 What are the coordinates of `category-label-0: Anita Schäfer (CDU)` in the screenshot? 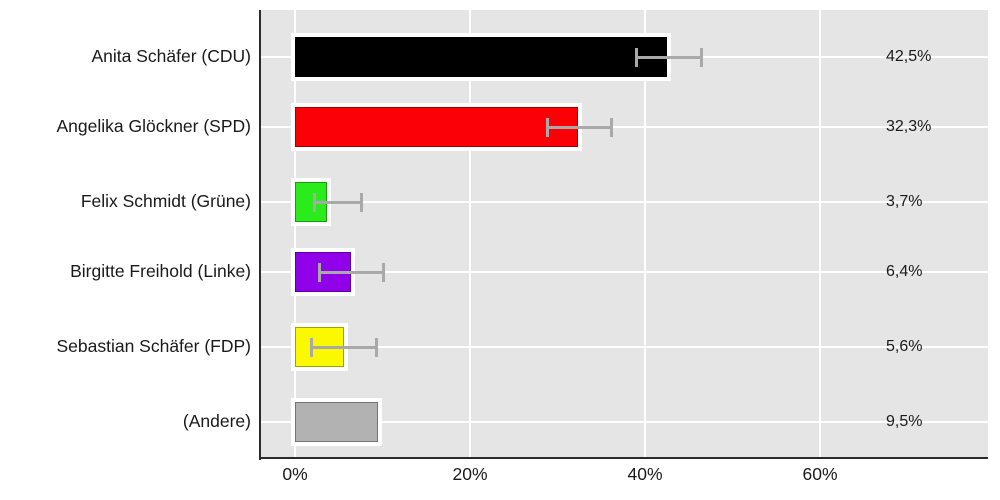 It's located at (171, 56).